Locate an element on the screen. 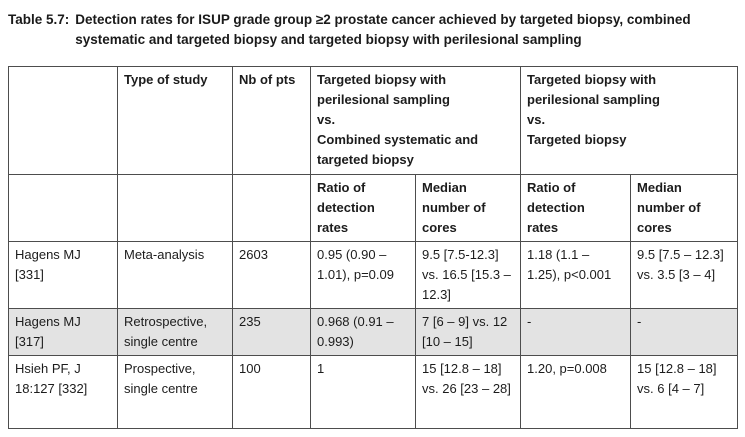 Image resolution: width=745 pixels, height=437 pixels. cell-ratio-vs-combined: 1 is located at coordinates (363, 392).